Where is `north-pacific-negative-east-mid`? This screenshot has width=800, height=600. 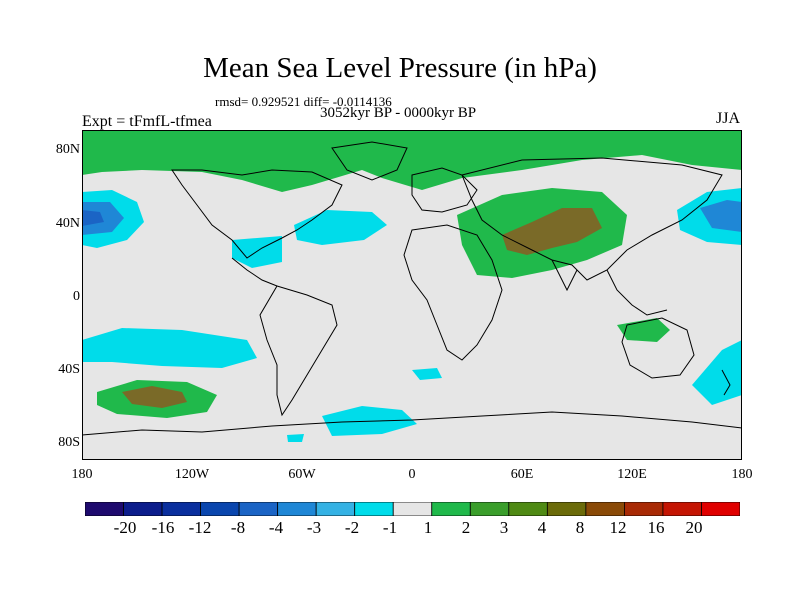 north-pacific-negative-east-mid is located at coordinates (721, 216).